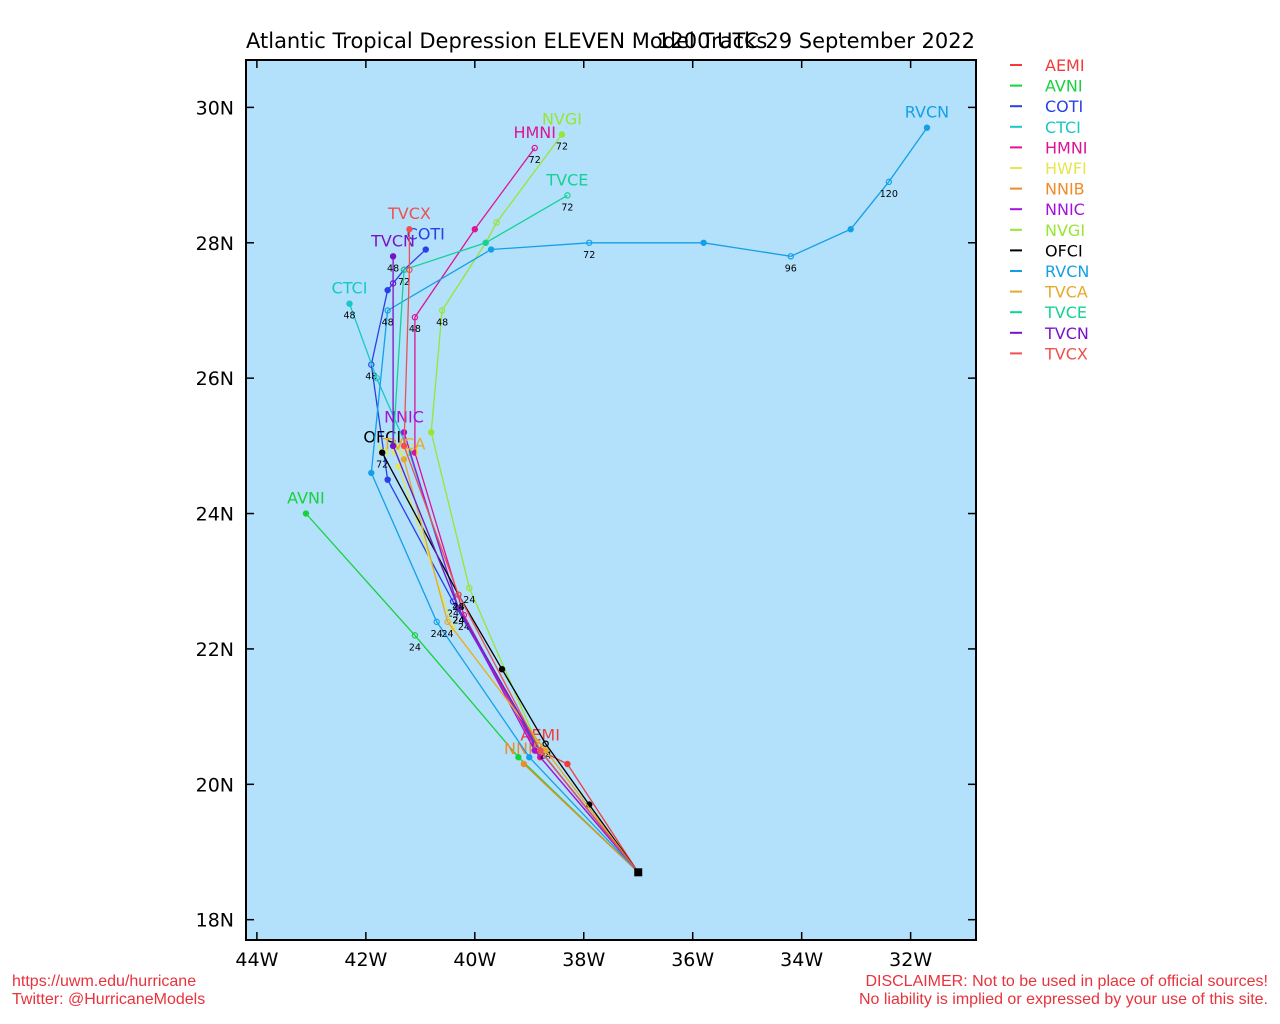 The image size is (1280, 1024). I want to click on legend-label: HWFI, so click(1066, 168).